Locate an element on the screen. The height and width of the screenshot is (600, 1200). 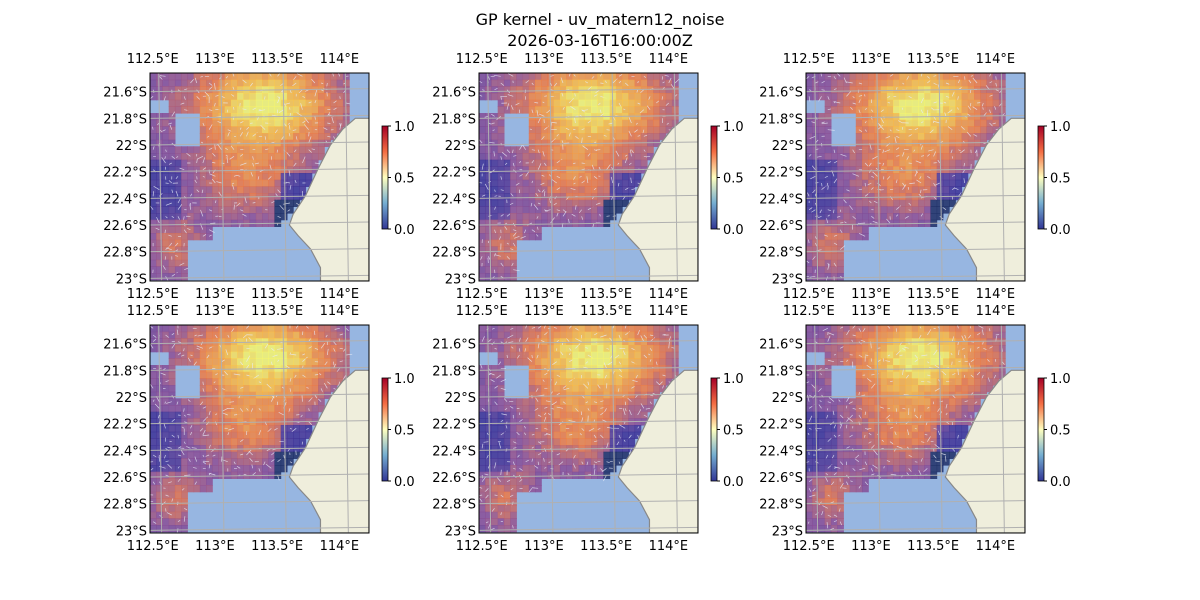
lat-tick-label: 23°S is located at coordinates (131, 531).